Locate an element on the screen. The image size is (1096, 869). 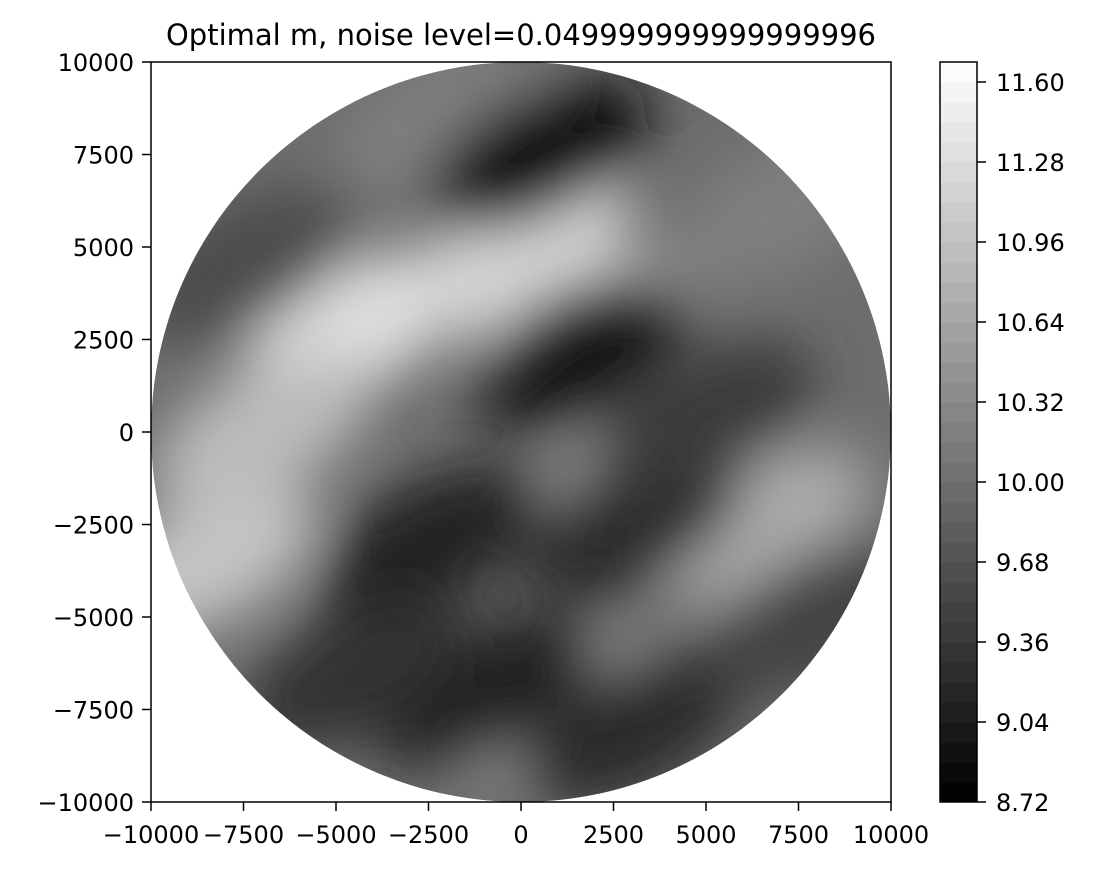
y-tick-label: 5000 is located at coordinates (103, 248).